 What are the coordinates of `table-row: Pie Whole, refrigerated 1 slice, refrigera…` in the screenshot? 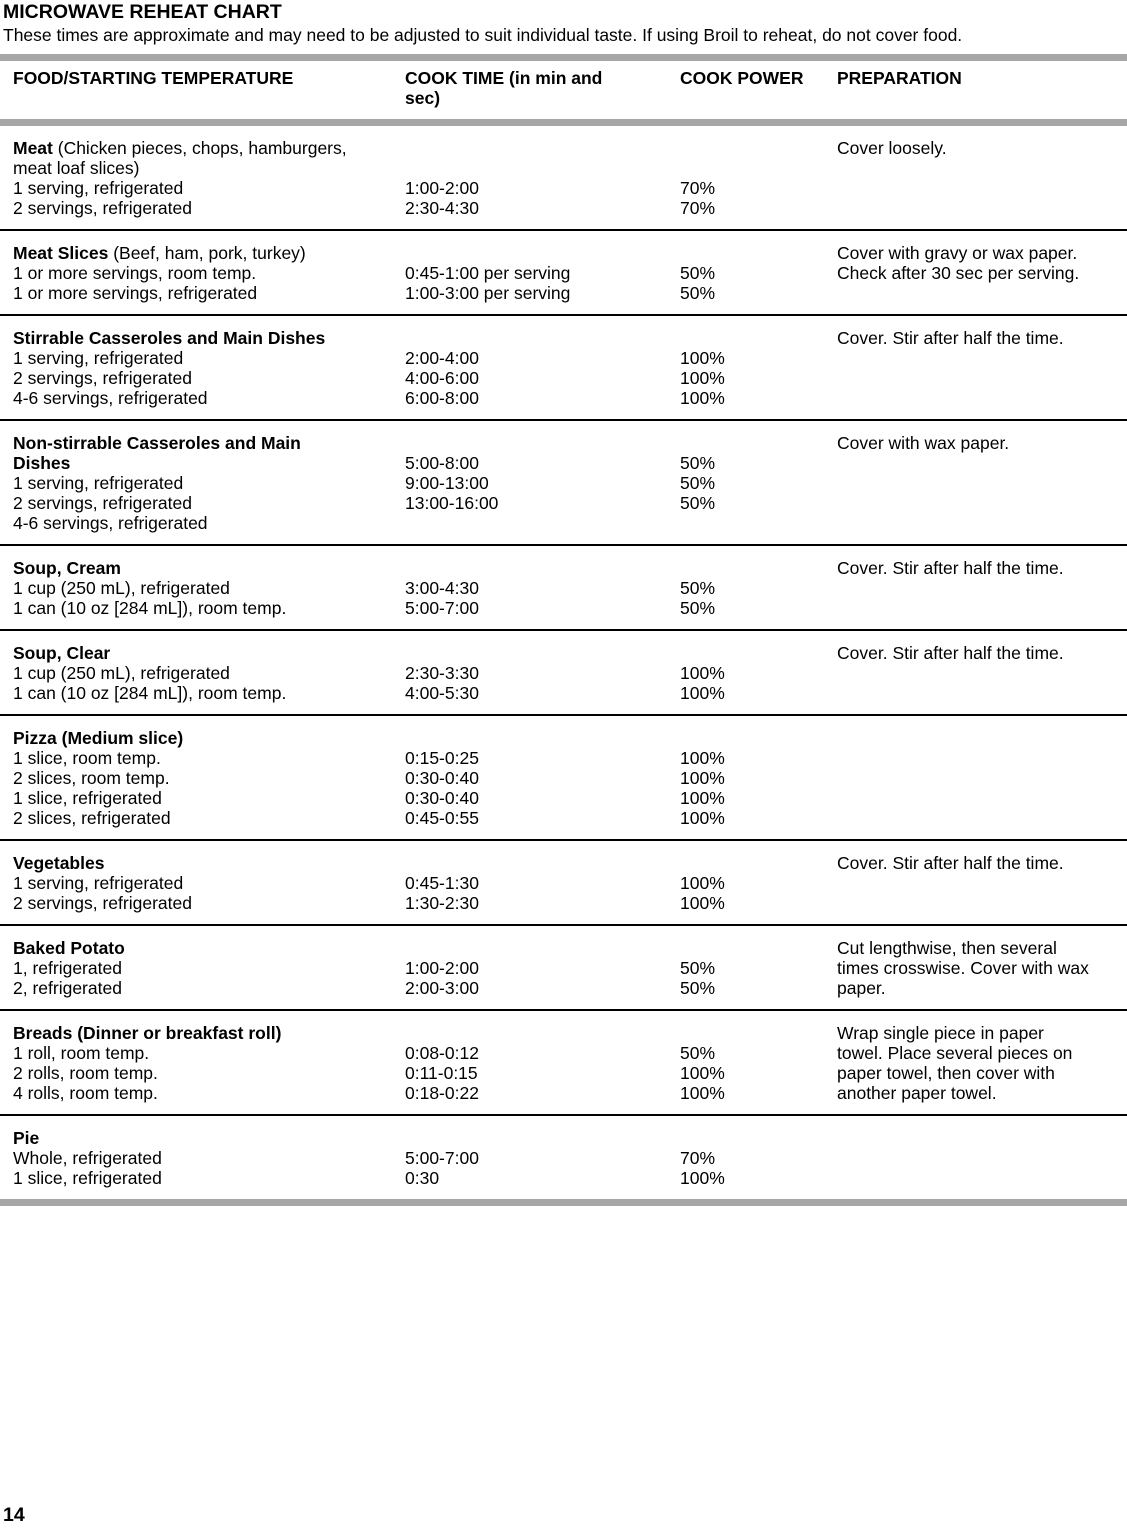 It's located at (563, 1157).